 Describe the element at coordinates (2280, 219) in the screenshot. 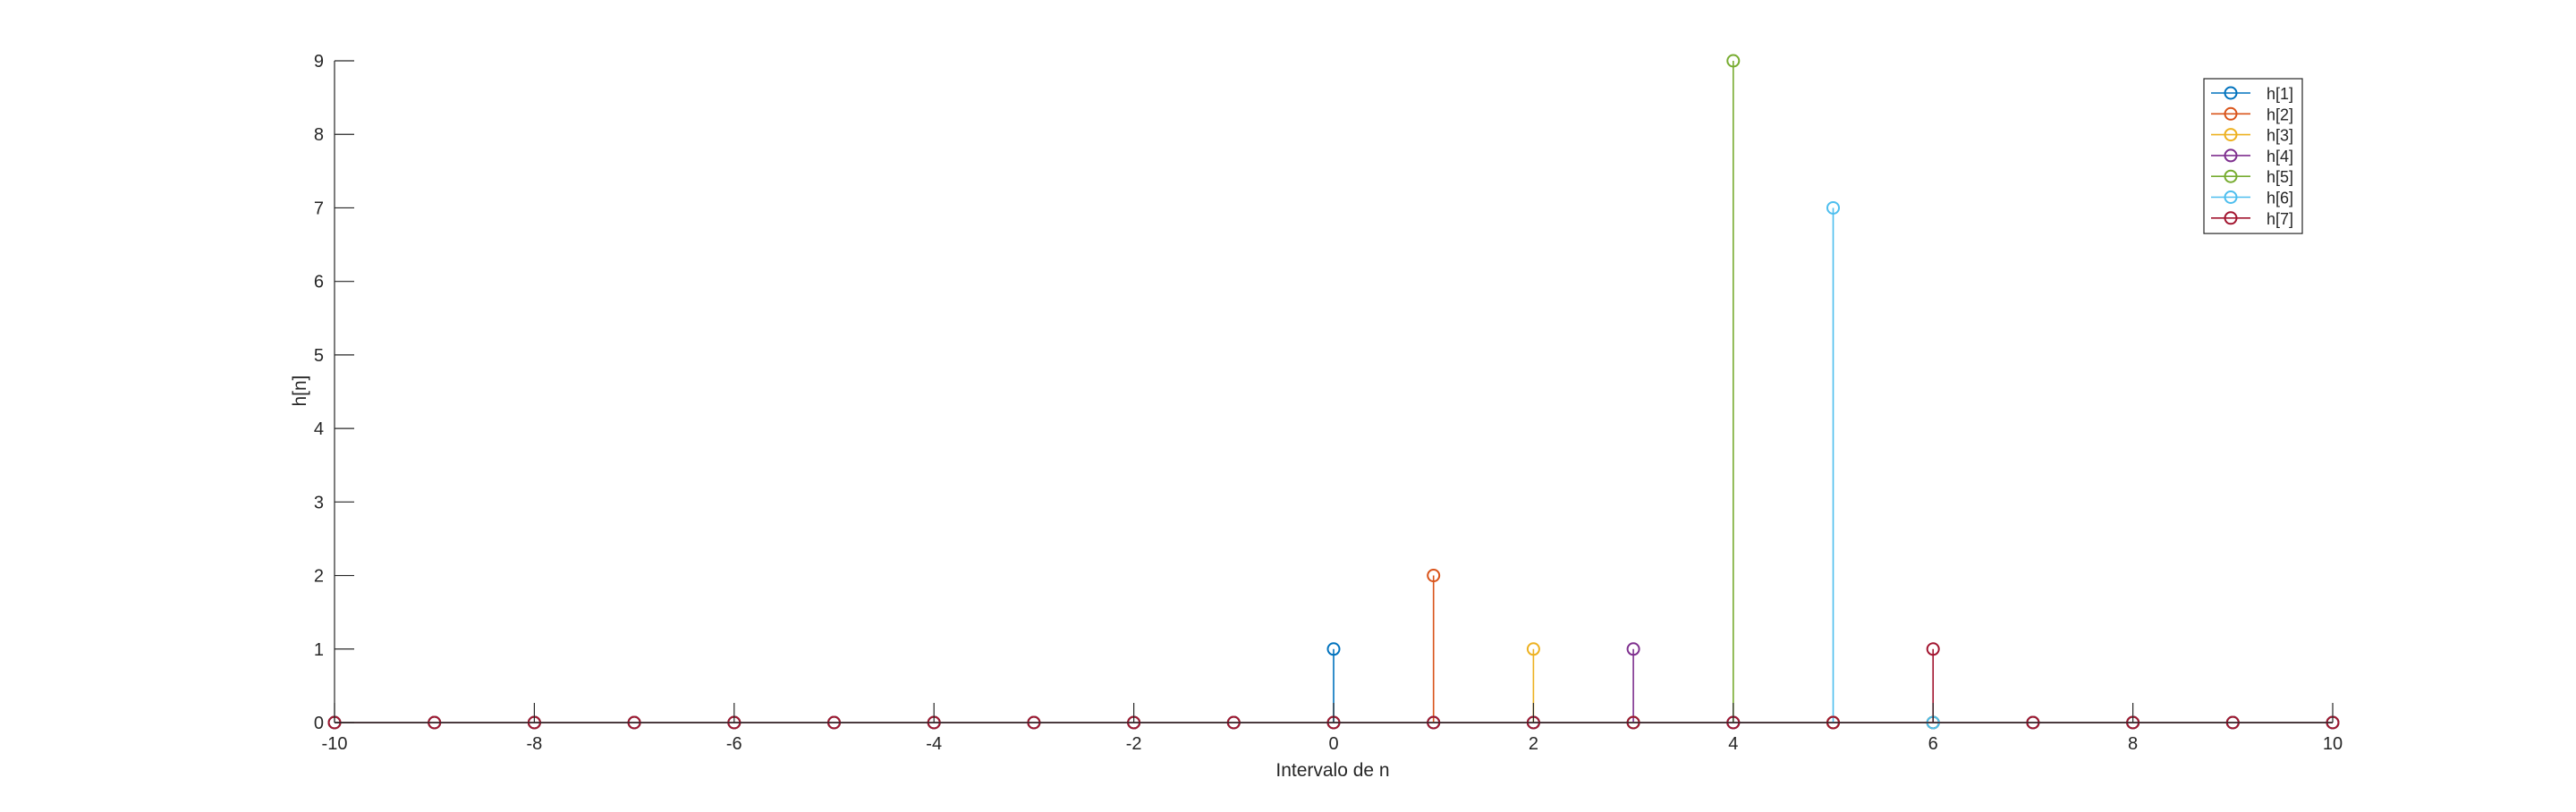

I see `legend-label: h[7]` at that location.